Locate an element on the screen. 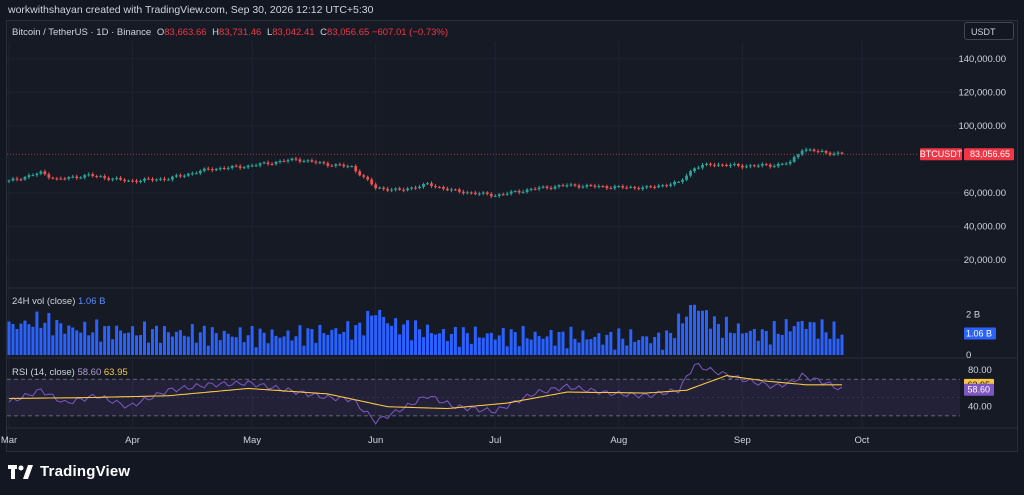 The height and width of the screenshot is (495, 1024). time-axis-label: Mar is located at coordinates (9, 440).